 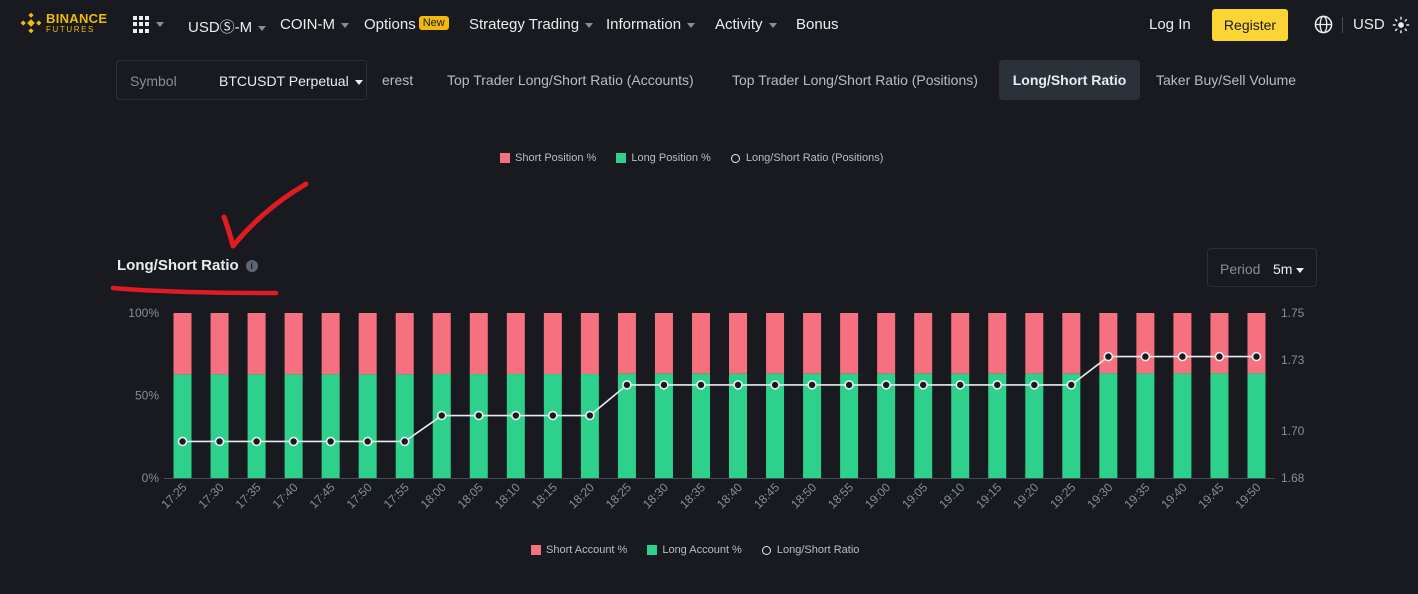 I want to click on nav-options: Options New, so click(x=406, y=24).